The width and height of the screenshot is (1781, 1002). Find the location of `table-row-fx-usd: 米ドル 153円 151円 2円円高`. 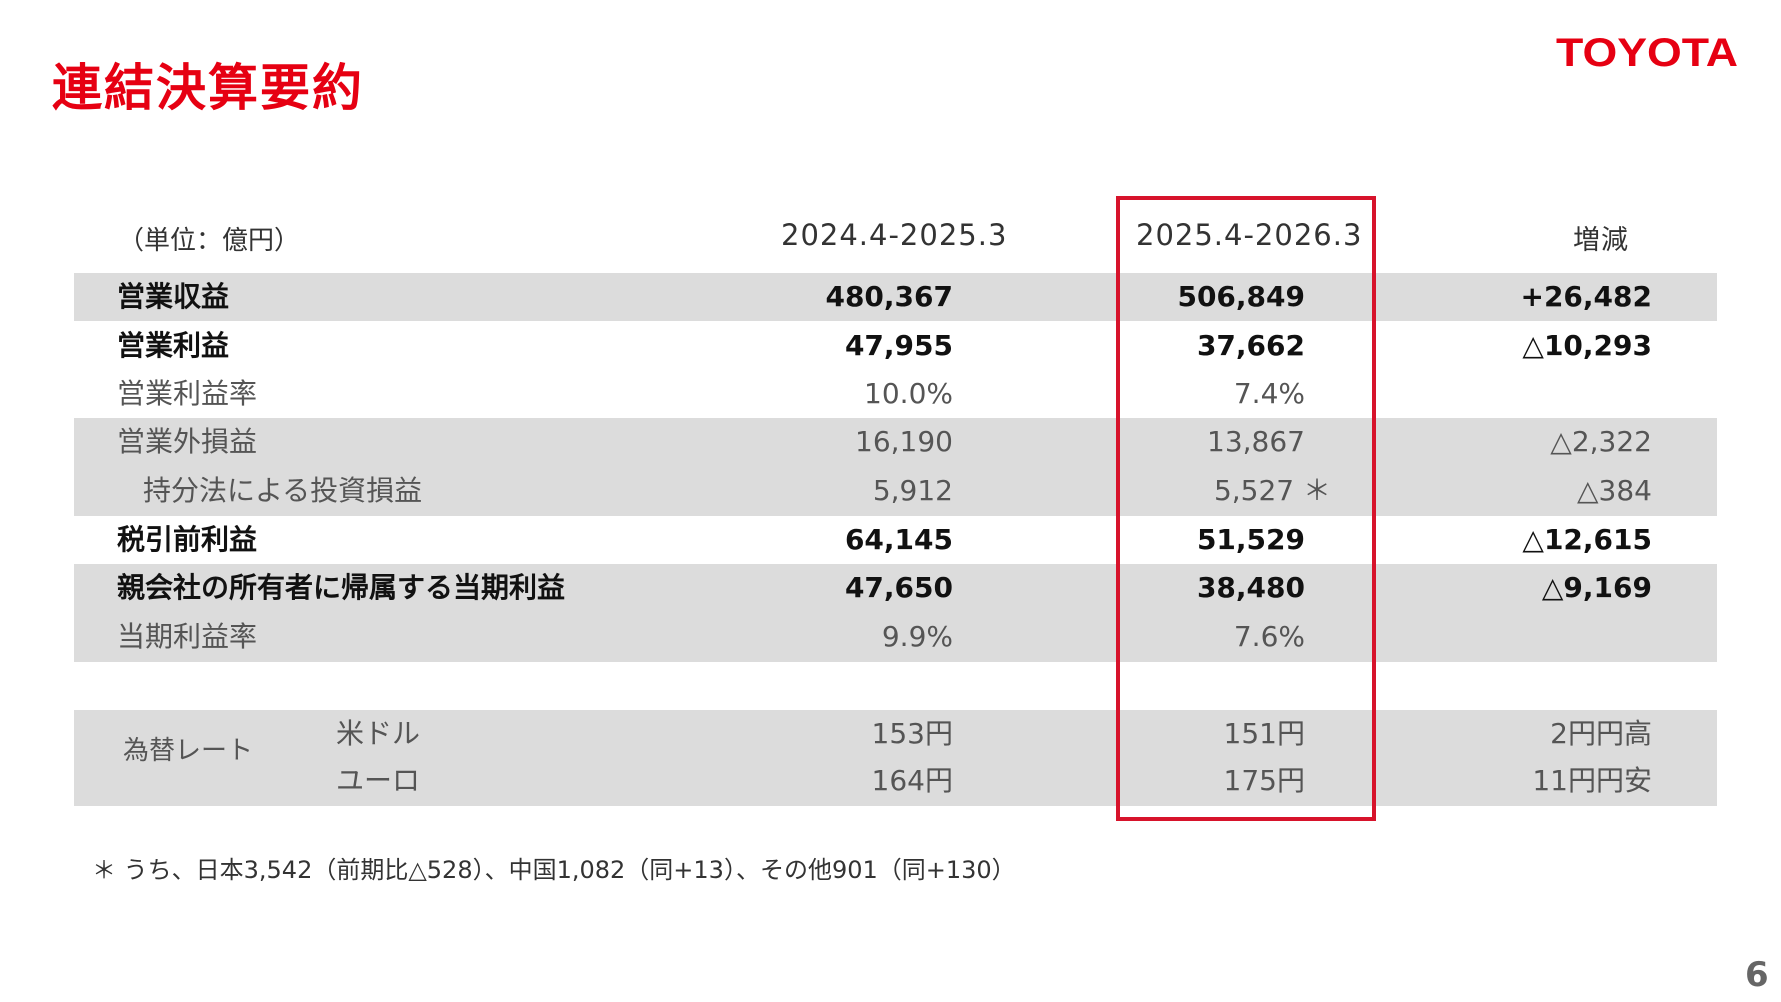

table-row-fx-usd: 米ドル 153円 151円 2円円高 is located at coordinates (890, 734).